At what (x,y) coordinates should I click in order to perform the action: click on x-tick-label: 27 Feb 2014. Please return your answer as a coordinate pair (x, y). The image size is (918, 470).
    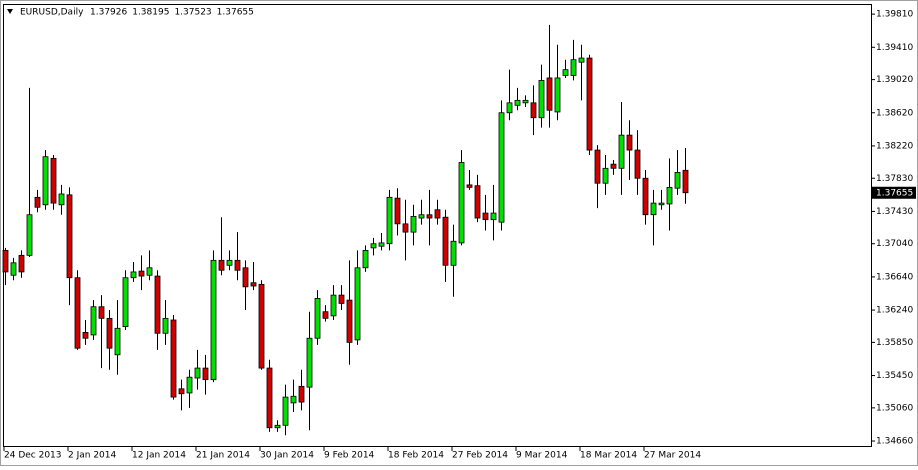
    Looking at the image, I should click on (480, 456).